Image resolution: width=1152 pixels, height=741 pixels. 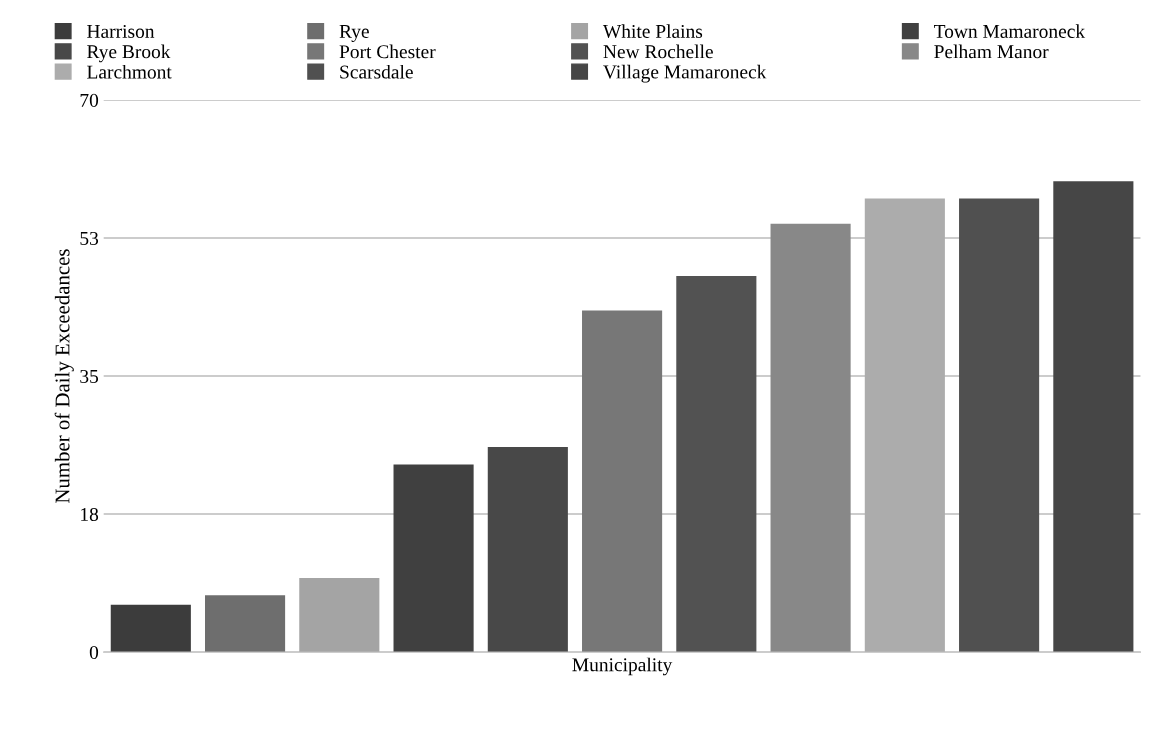 What do you see at coordinates (991, 51) in the screenshot?
I see `legend-label: Pelham Manor` at bounding box center [991, 51].